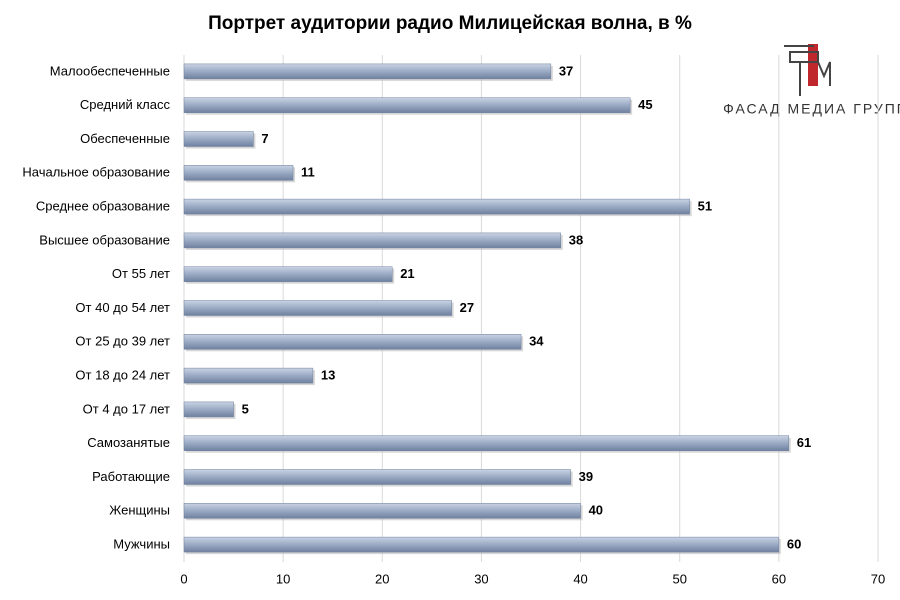 The width and height of the screenshot is (900, 600). Describe the element at coordinates (125, 138) in the screenshot. I see `y-tick-label: Обеспеченные` at that location.